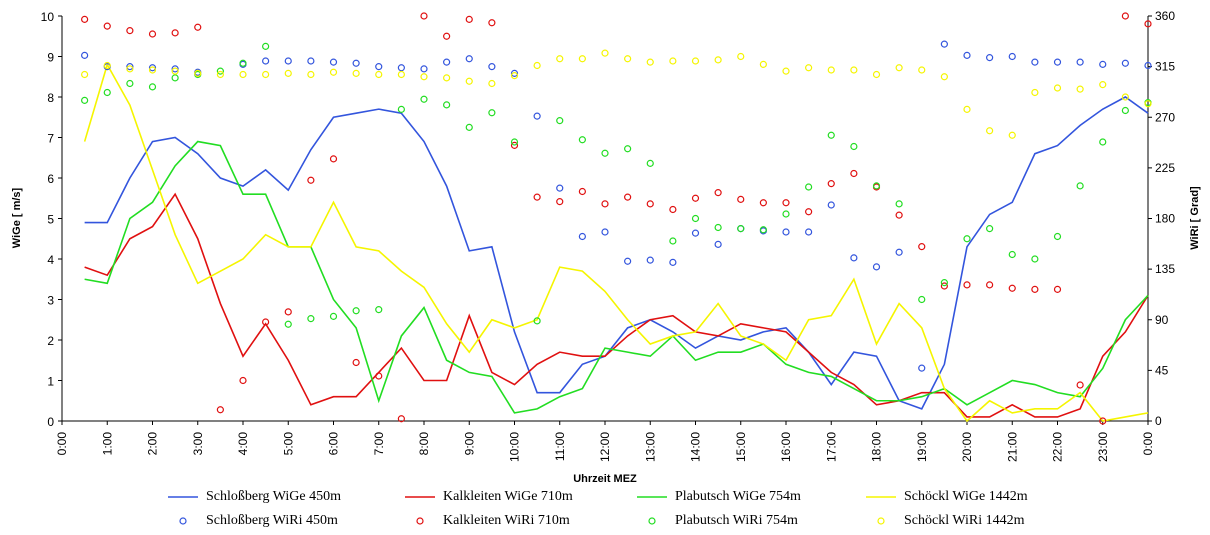 This screenshot has width=1210, height=535. I want to click on y-axis-label: WiGe [ m/s], so click(17, 217).